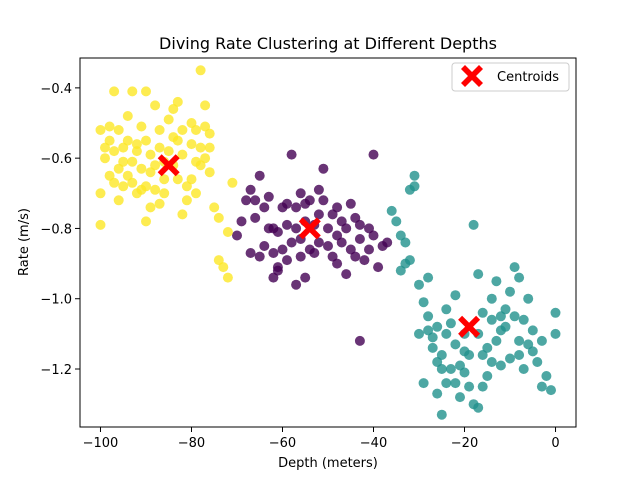  What do you see at coordinates (191, 443) in the screenshot?
I see `x-tick-label: −80` at bounding box center [191, 443].